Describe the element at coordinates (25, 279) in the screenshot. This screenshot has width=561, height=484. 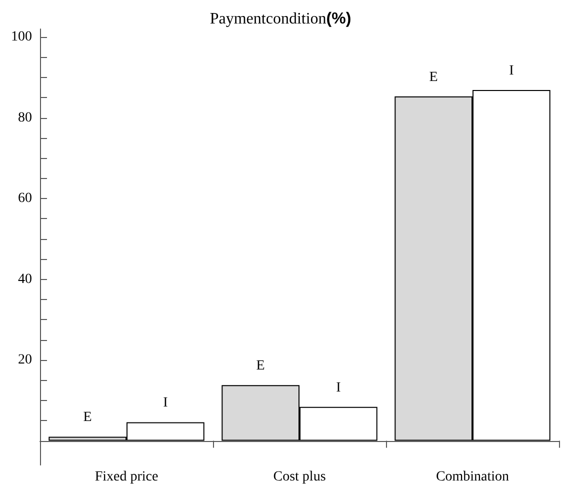
I see `y-tick-label: 40` at that location.